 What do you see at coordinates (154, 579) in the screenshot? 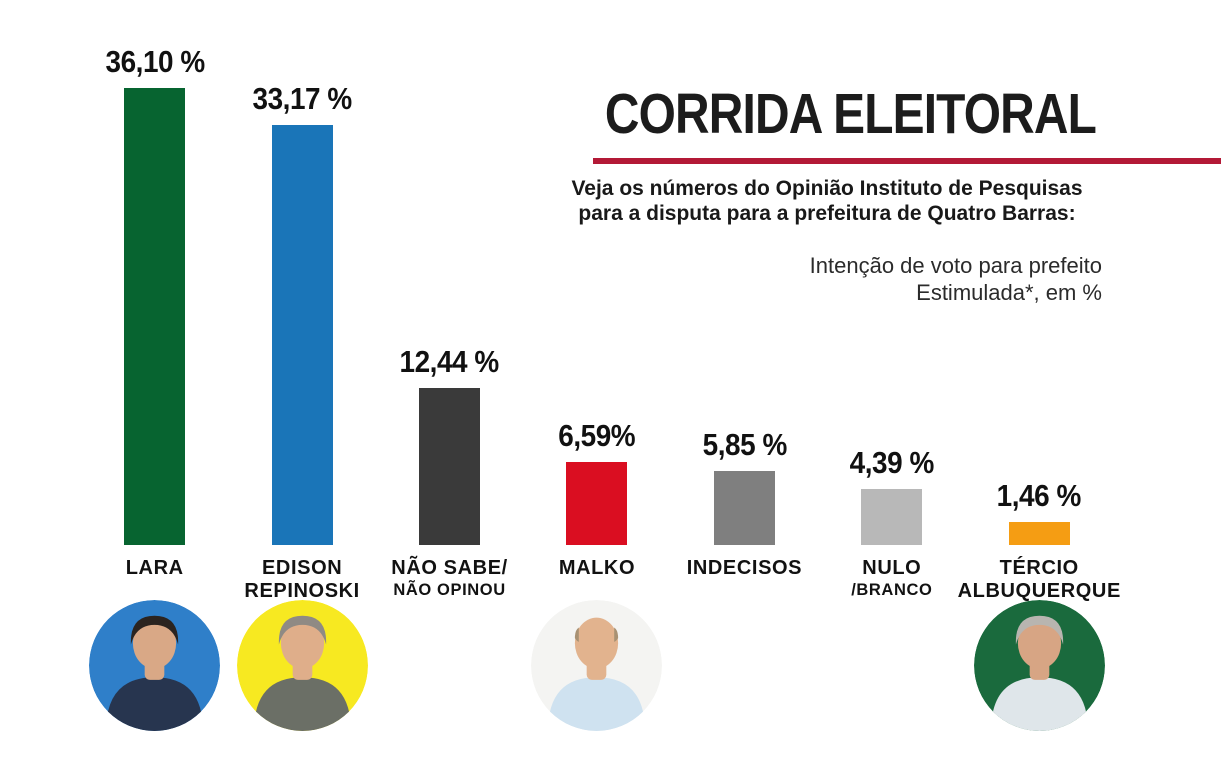
I see `category-label-lara: LARA` at bounding box center [154, 579].